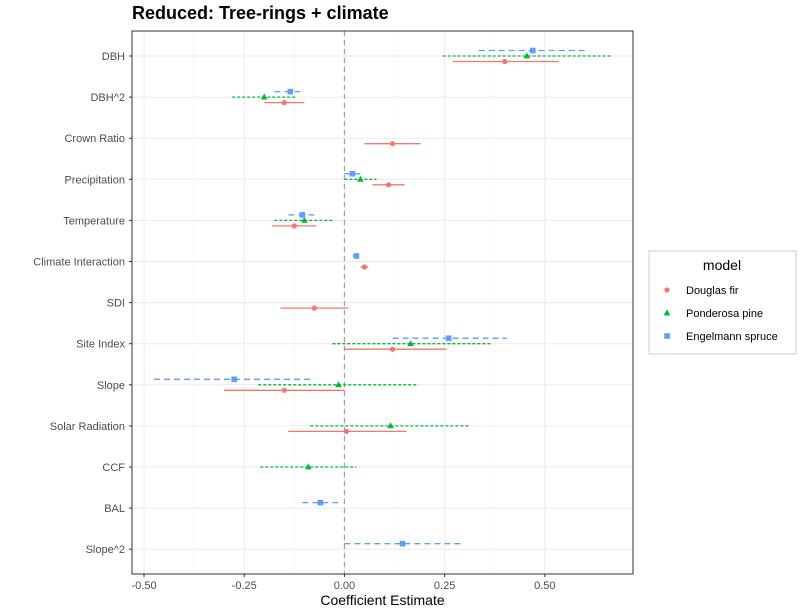 This screenshot has height=615, width=804. What do you see at coordinates (544, 586) in the screenshot?
I see `x-tick-label: 0.50` at bounding box center [544, 586].